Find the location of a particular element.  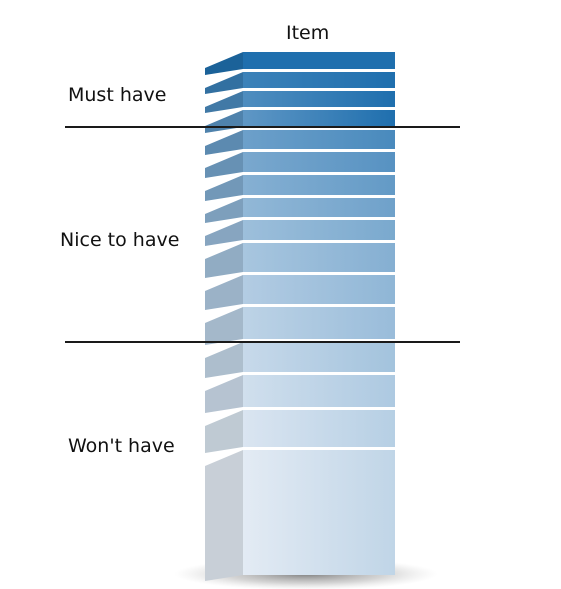

category-label-nice-to-have: Nice to have is located at coordinates (119, 240).